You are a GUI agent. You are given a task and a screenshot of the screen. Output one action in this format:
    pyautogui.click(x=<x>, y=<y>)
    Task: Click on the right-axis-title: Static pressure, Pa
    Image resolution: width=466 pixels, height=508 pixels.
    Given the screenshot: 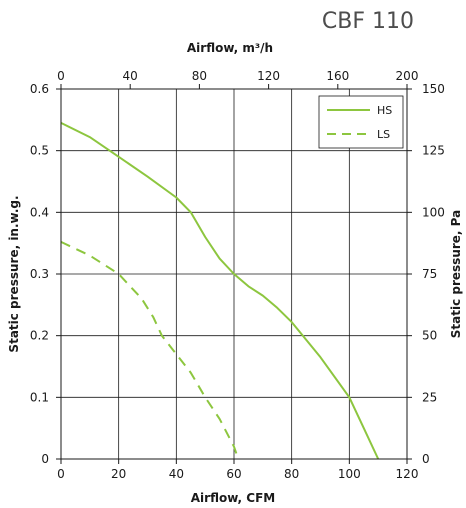 What is the action you would take?
    pyautogui.click(x=456, y=274)
    